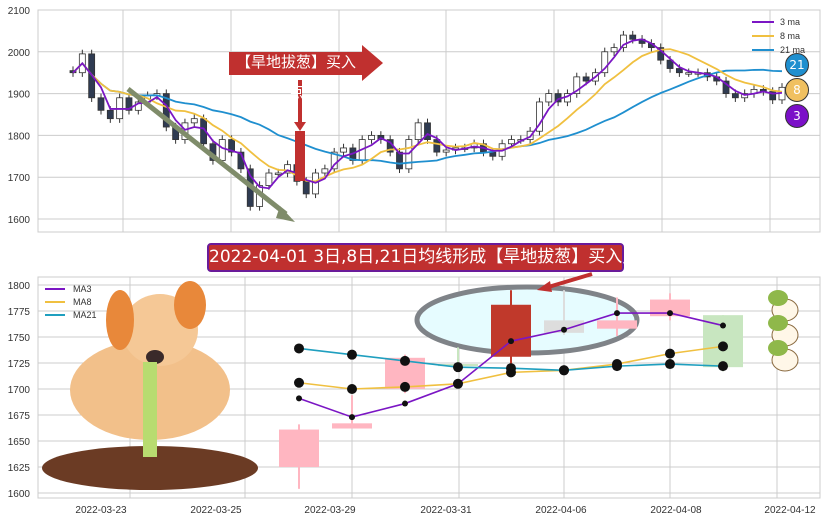 The width and height of the screenshot is (825, 522). Describe the element at coordinates (150, 468) in the screenshot. I see `dog-soil-illustration` at that location.